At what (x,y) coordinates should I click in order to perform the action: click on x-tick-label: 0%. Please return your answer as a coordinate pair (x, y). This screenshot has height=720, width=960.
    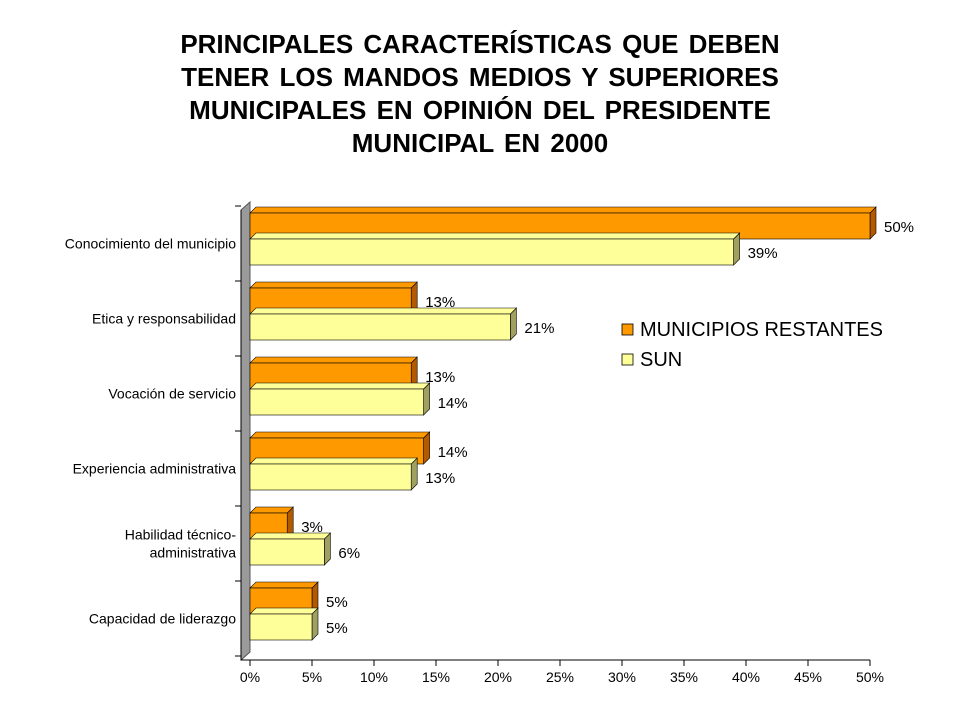
    Looking at the image, I should click on (250, 677).